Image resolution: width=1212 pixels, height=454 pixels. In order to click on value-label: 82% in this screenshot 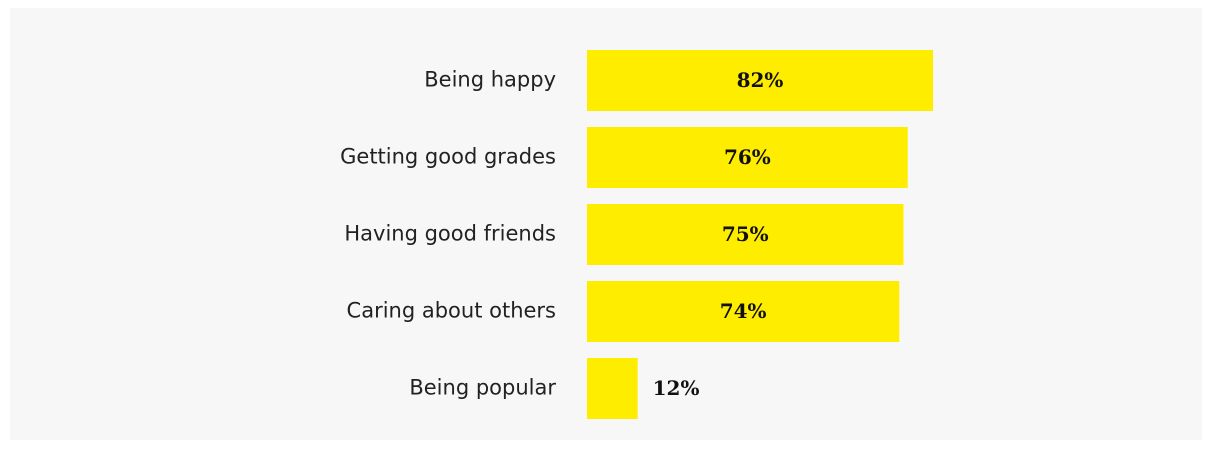, I will do `click(760, 80)`.